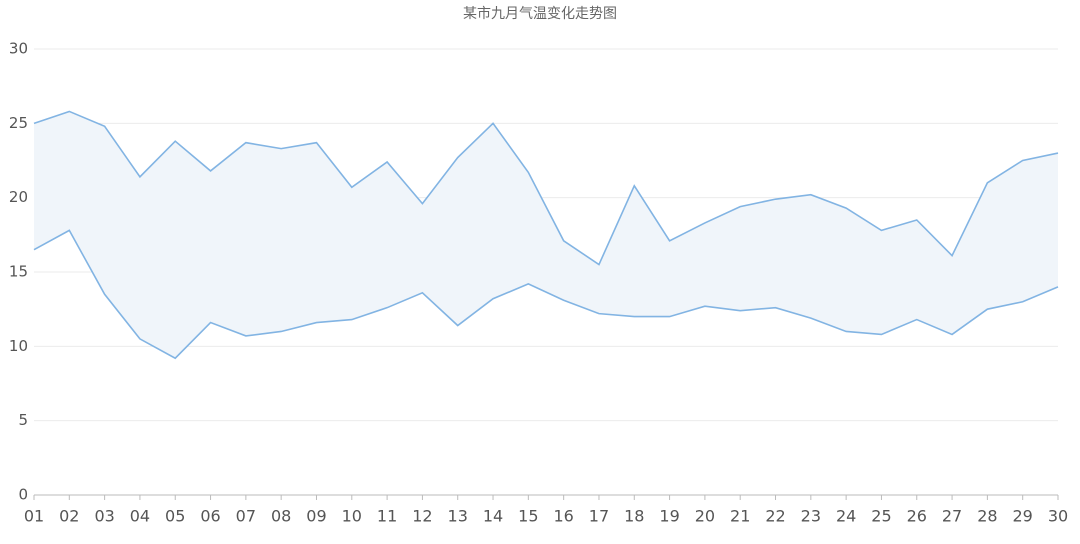 The height and width of the screenshot is (544, 1080). What do you see at coordinates (952, 516) in the screenshot?
I see `x-tick-label: 27` at bounding box center [952, 516].